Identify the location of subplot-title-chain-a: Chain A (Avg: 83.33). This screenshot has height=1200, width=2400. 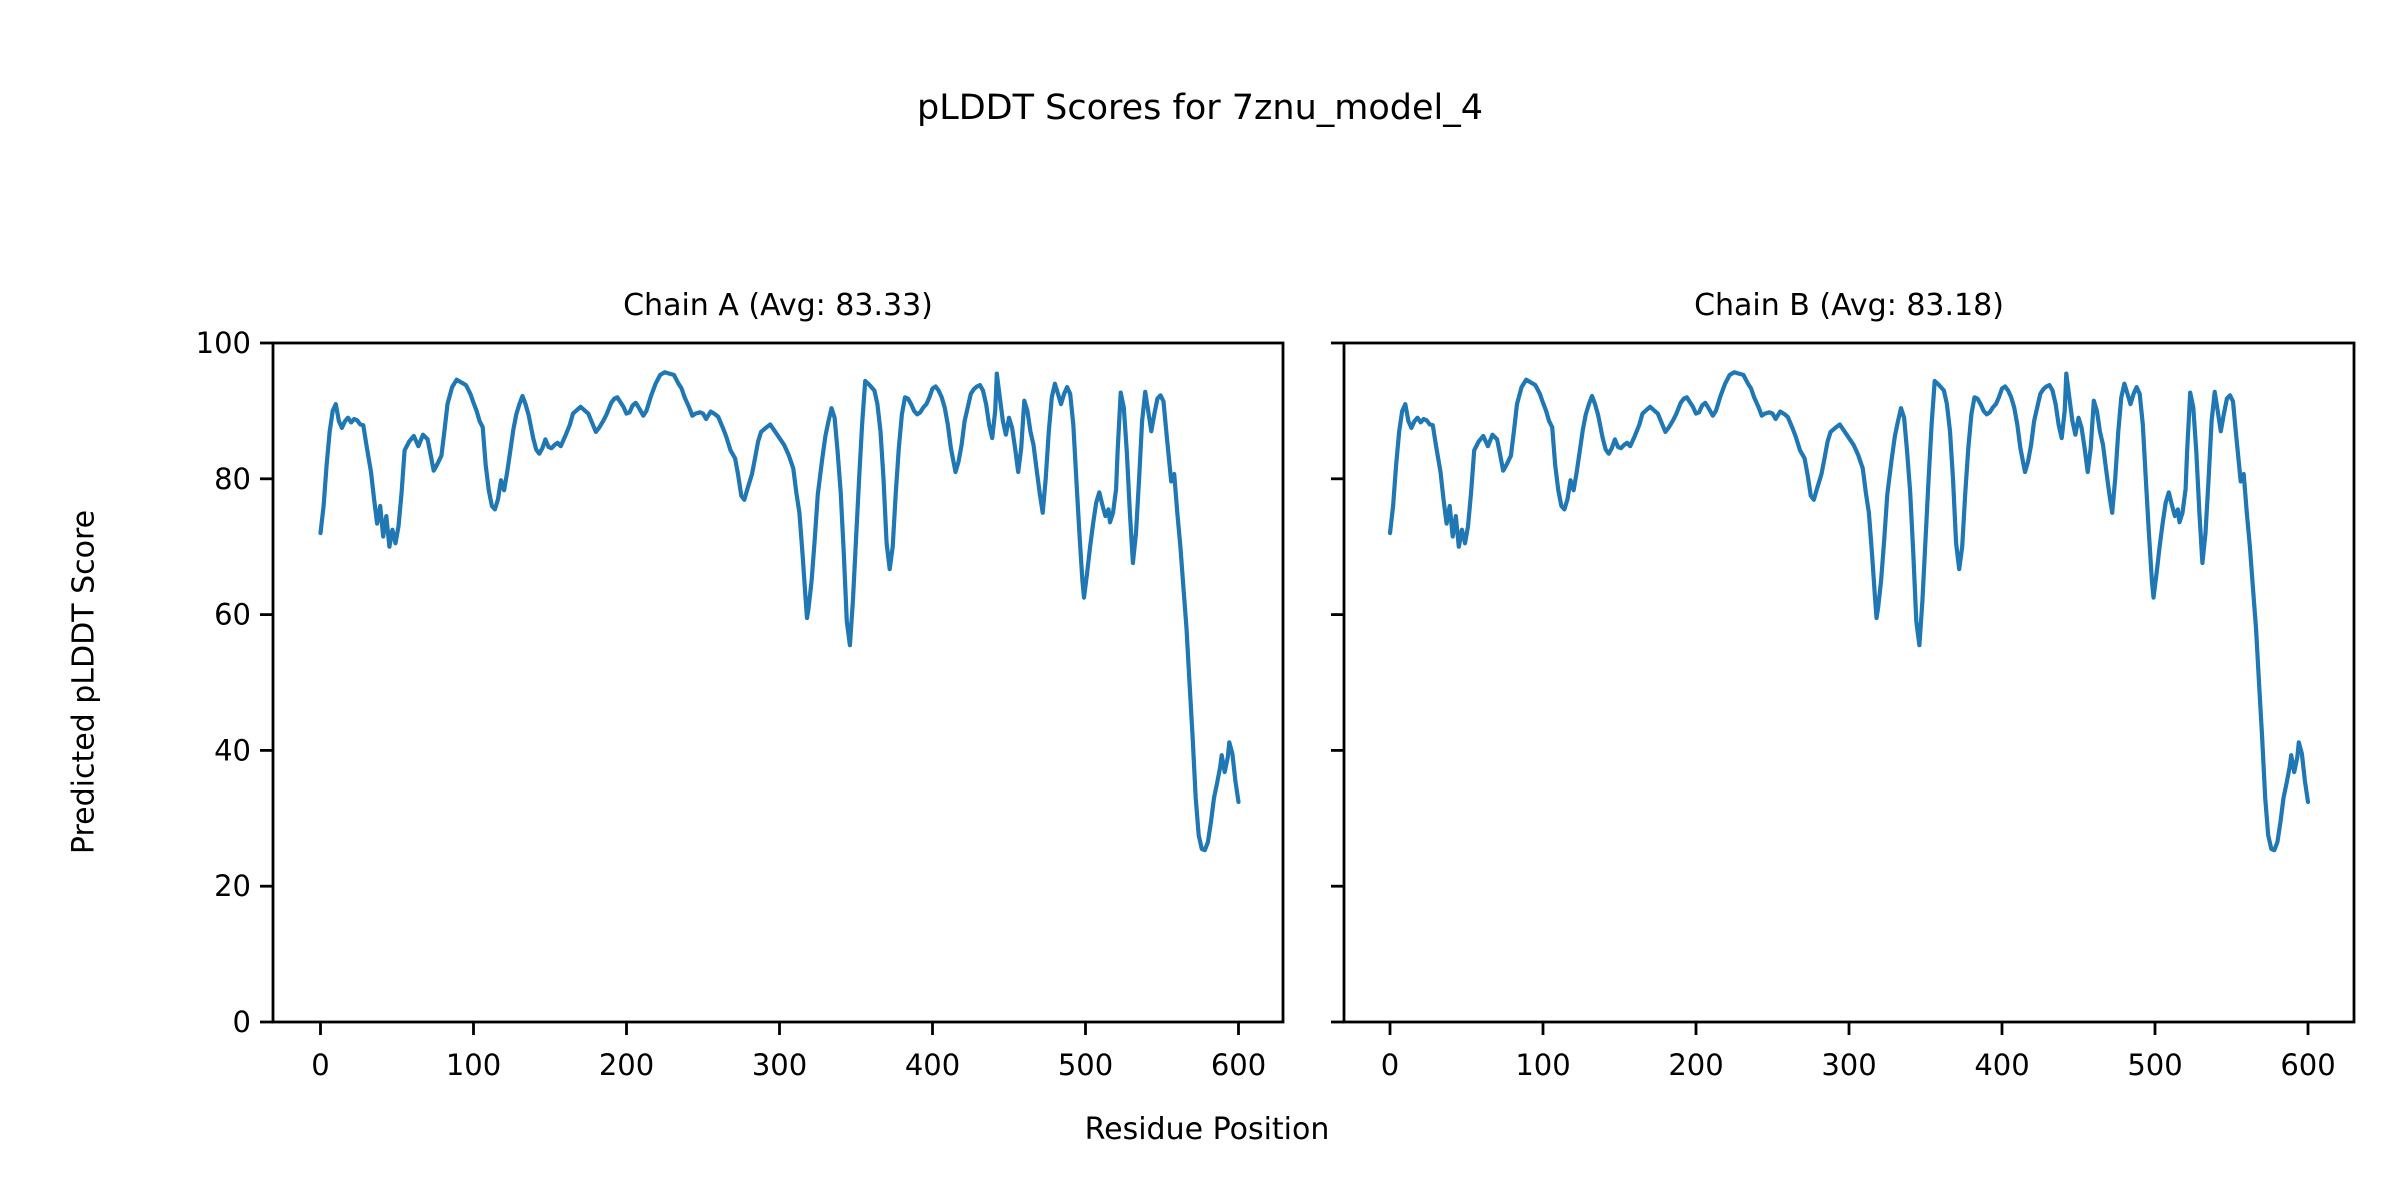
(778, 305).